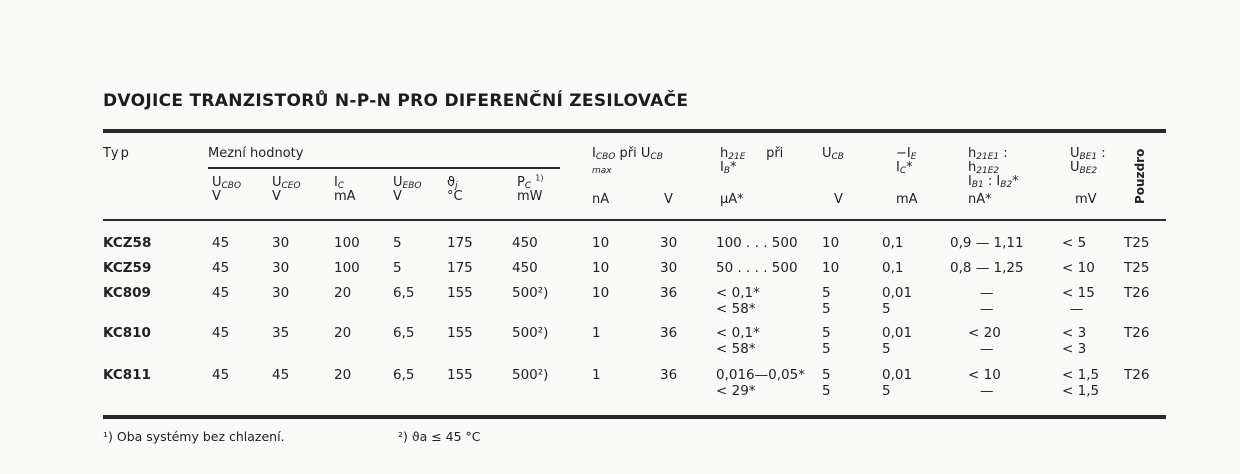  I want to click on header-ie: −IE IC*, so click(906, 161).